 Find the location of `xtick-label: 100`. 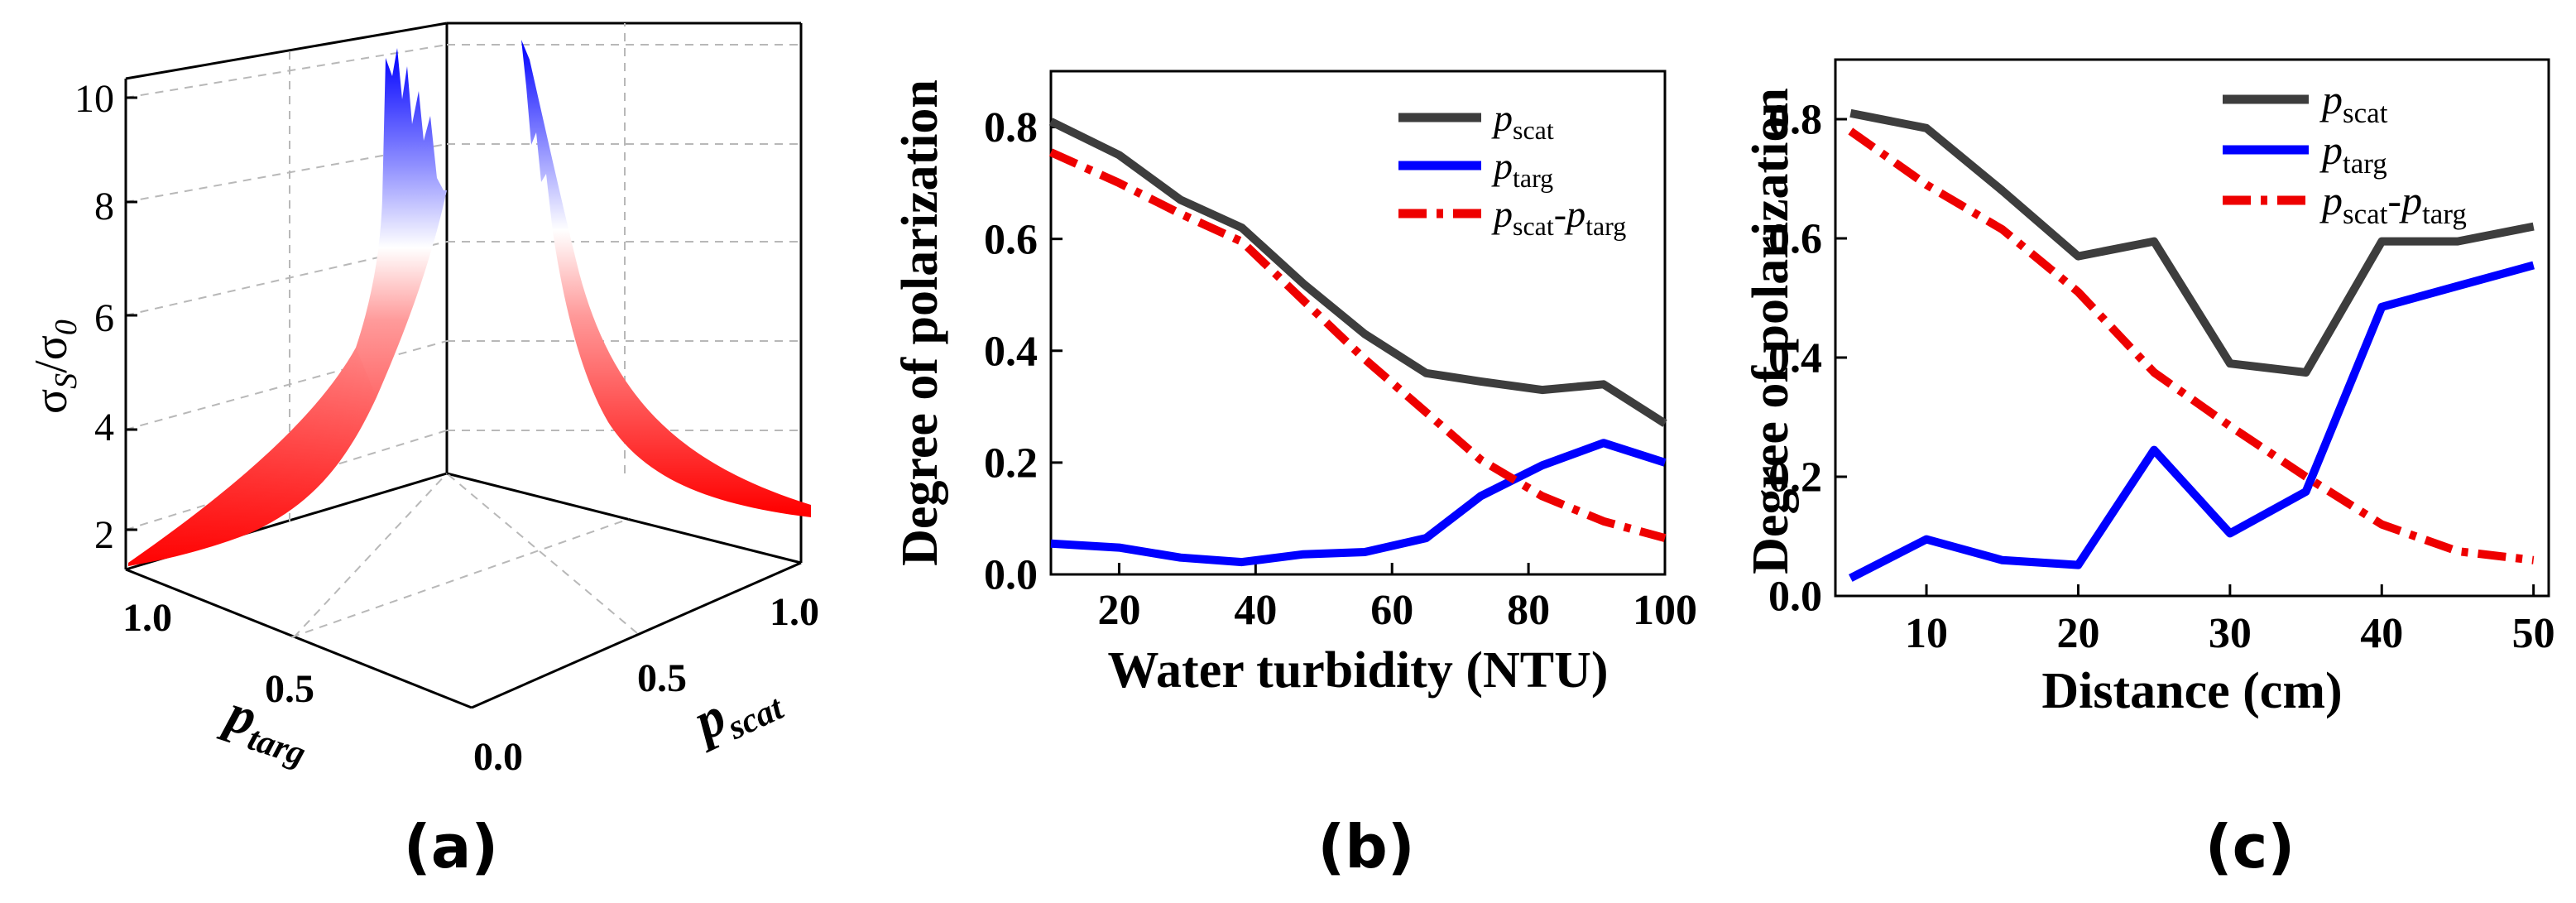

xtick-label: 100 is located at coordinates (1665, 610).